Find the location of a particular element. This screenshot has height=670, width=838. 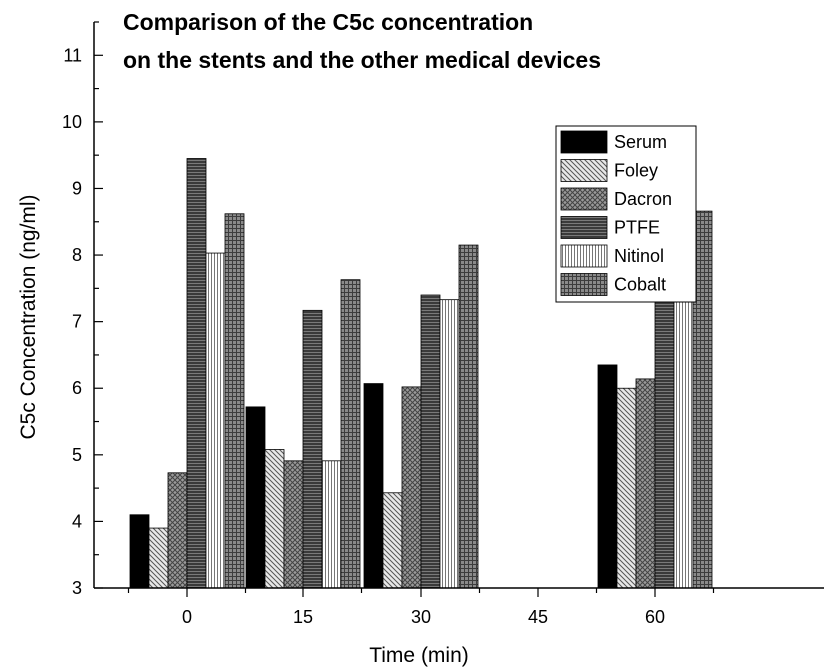

legend-label-foley: Foley is located at coordinates (636, 171).